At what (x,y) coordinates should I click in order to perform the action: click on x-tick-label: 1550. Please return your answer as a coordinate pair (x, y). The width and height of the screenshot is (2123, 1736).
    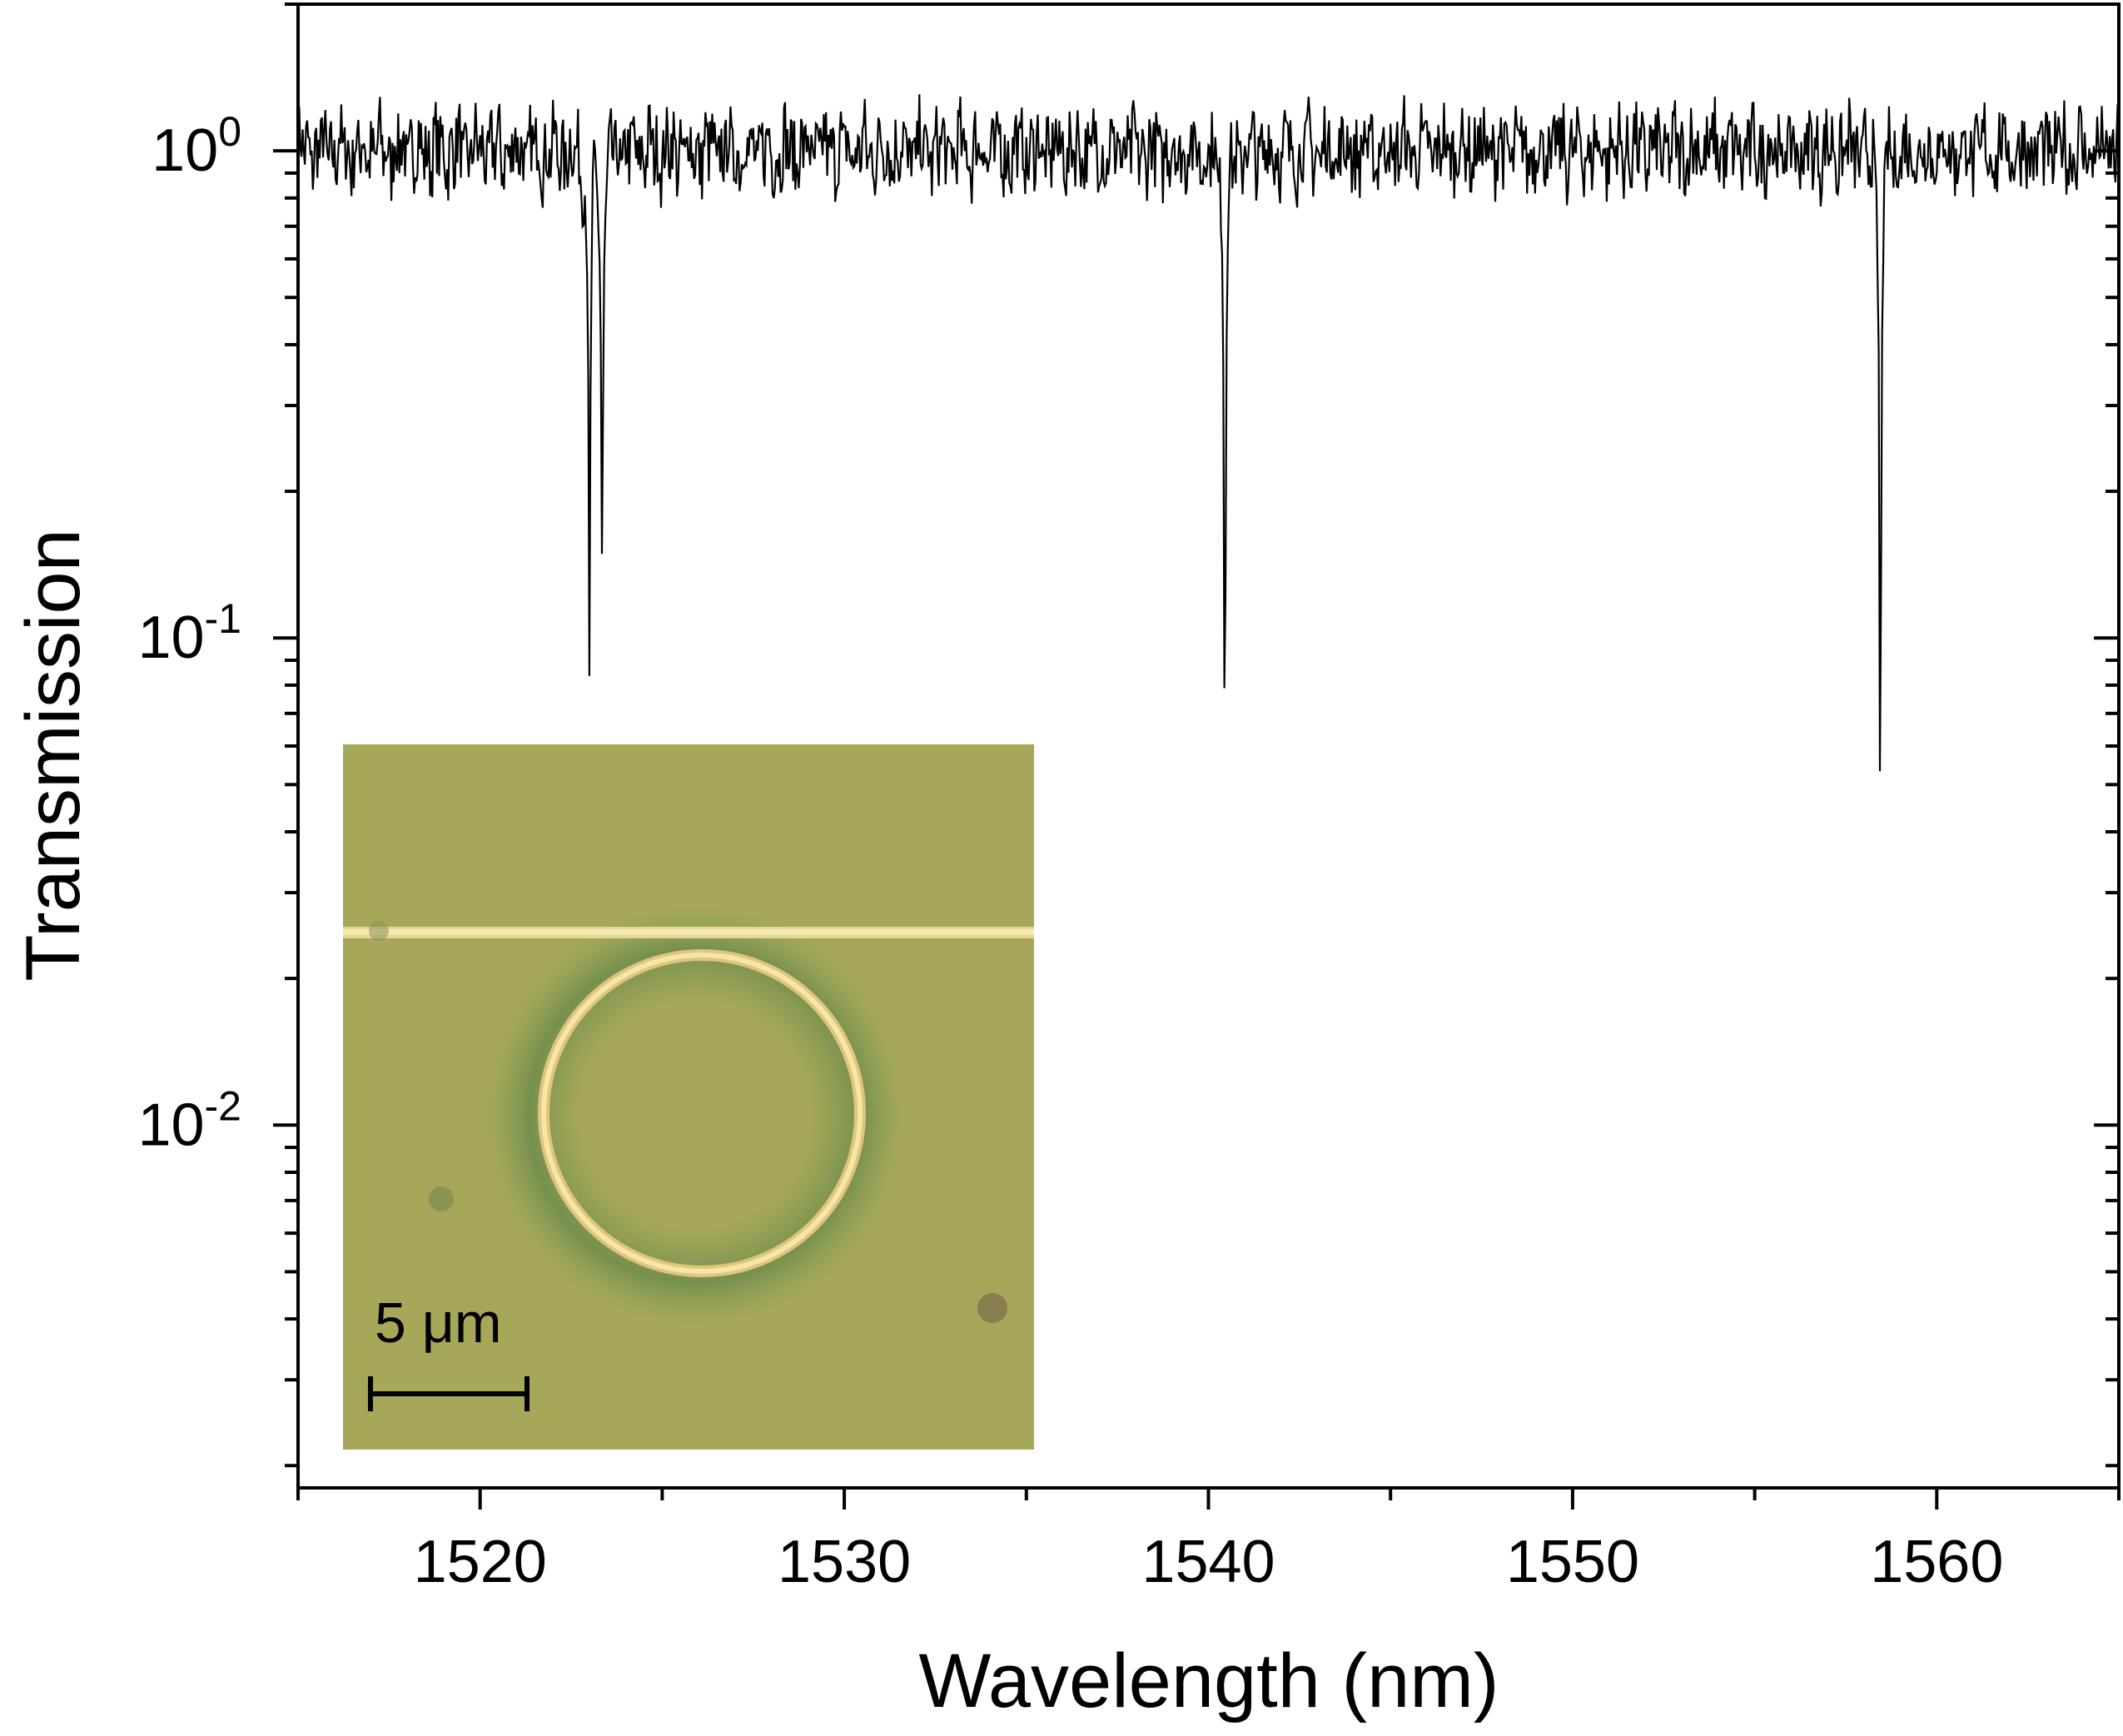
    Looking at the image, I should click on (1572, 1562).